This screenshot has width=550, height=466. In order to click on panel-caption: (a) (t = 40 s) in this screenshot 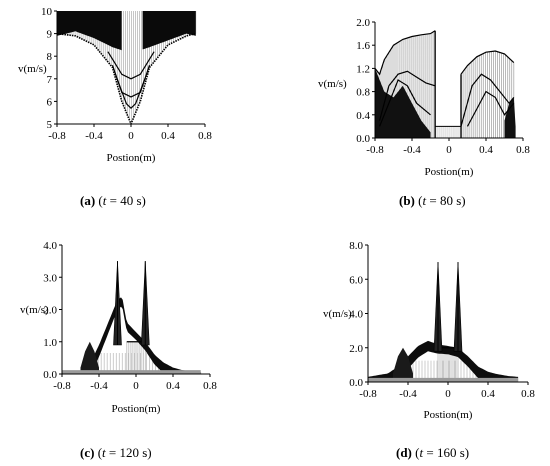, I will do `click(113, 200)`.